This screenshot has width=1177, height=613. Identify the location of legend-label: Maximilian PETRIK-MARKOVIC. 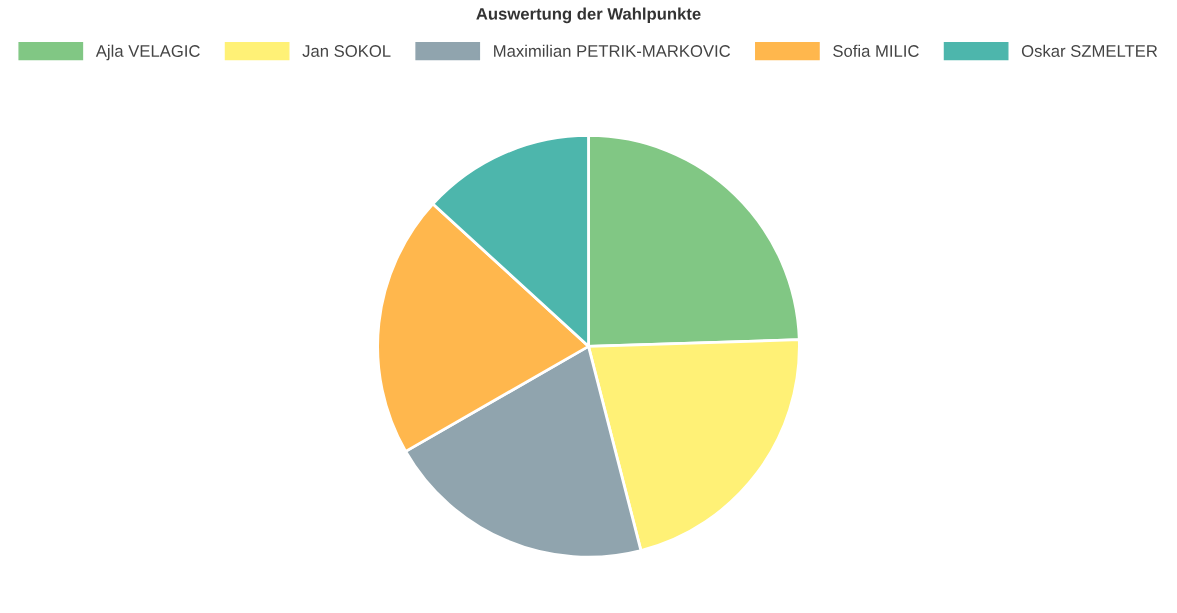
(612, 50).